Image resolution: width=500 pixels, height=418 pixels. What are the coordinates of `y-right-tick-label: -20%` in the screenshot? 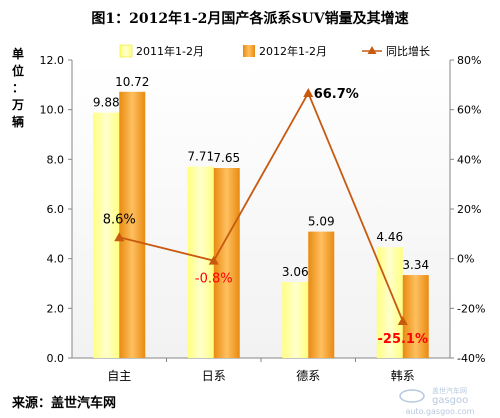 It's located at (471, 308).